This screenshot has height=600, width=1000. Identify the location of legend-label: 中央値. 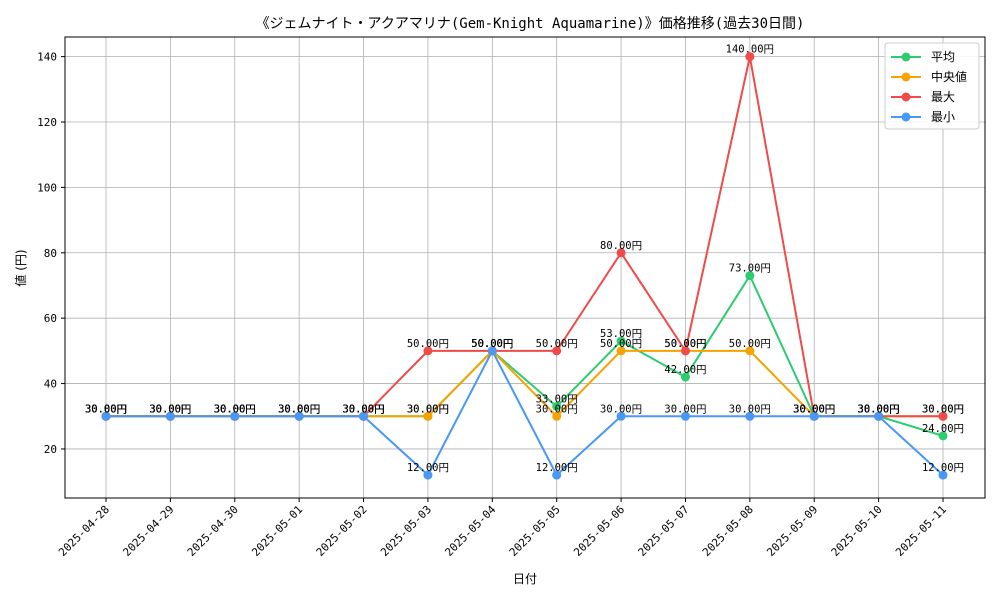
(949, 76).